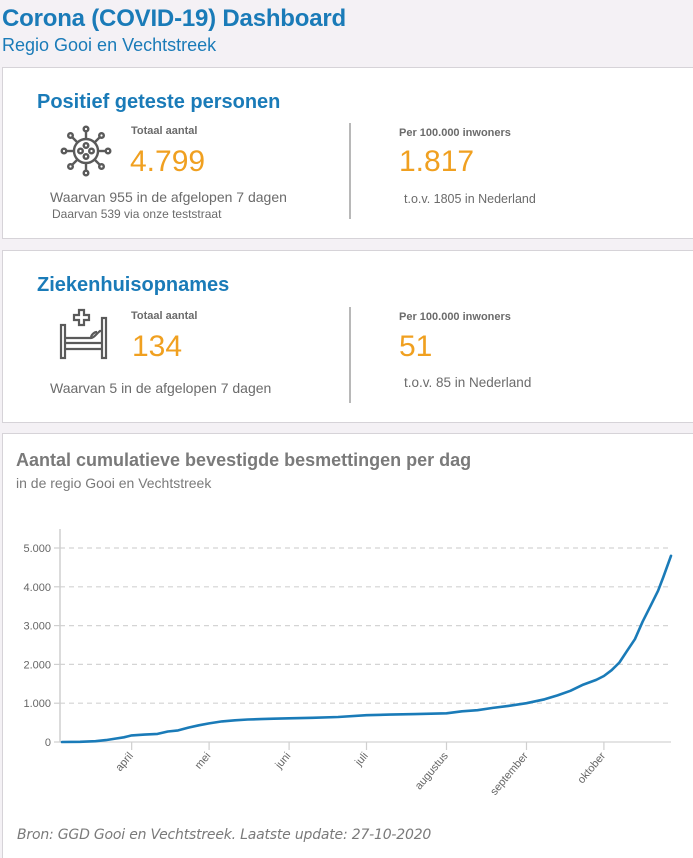 The image size is (693, 858). I want to click on x-axis: april mei juni juli augustus september oktober, so click(360, 770).